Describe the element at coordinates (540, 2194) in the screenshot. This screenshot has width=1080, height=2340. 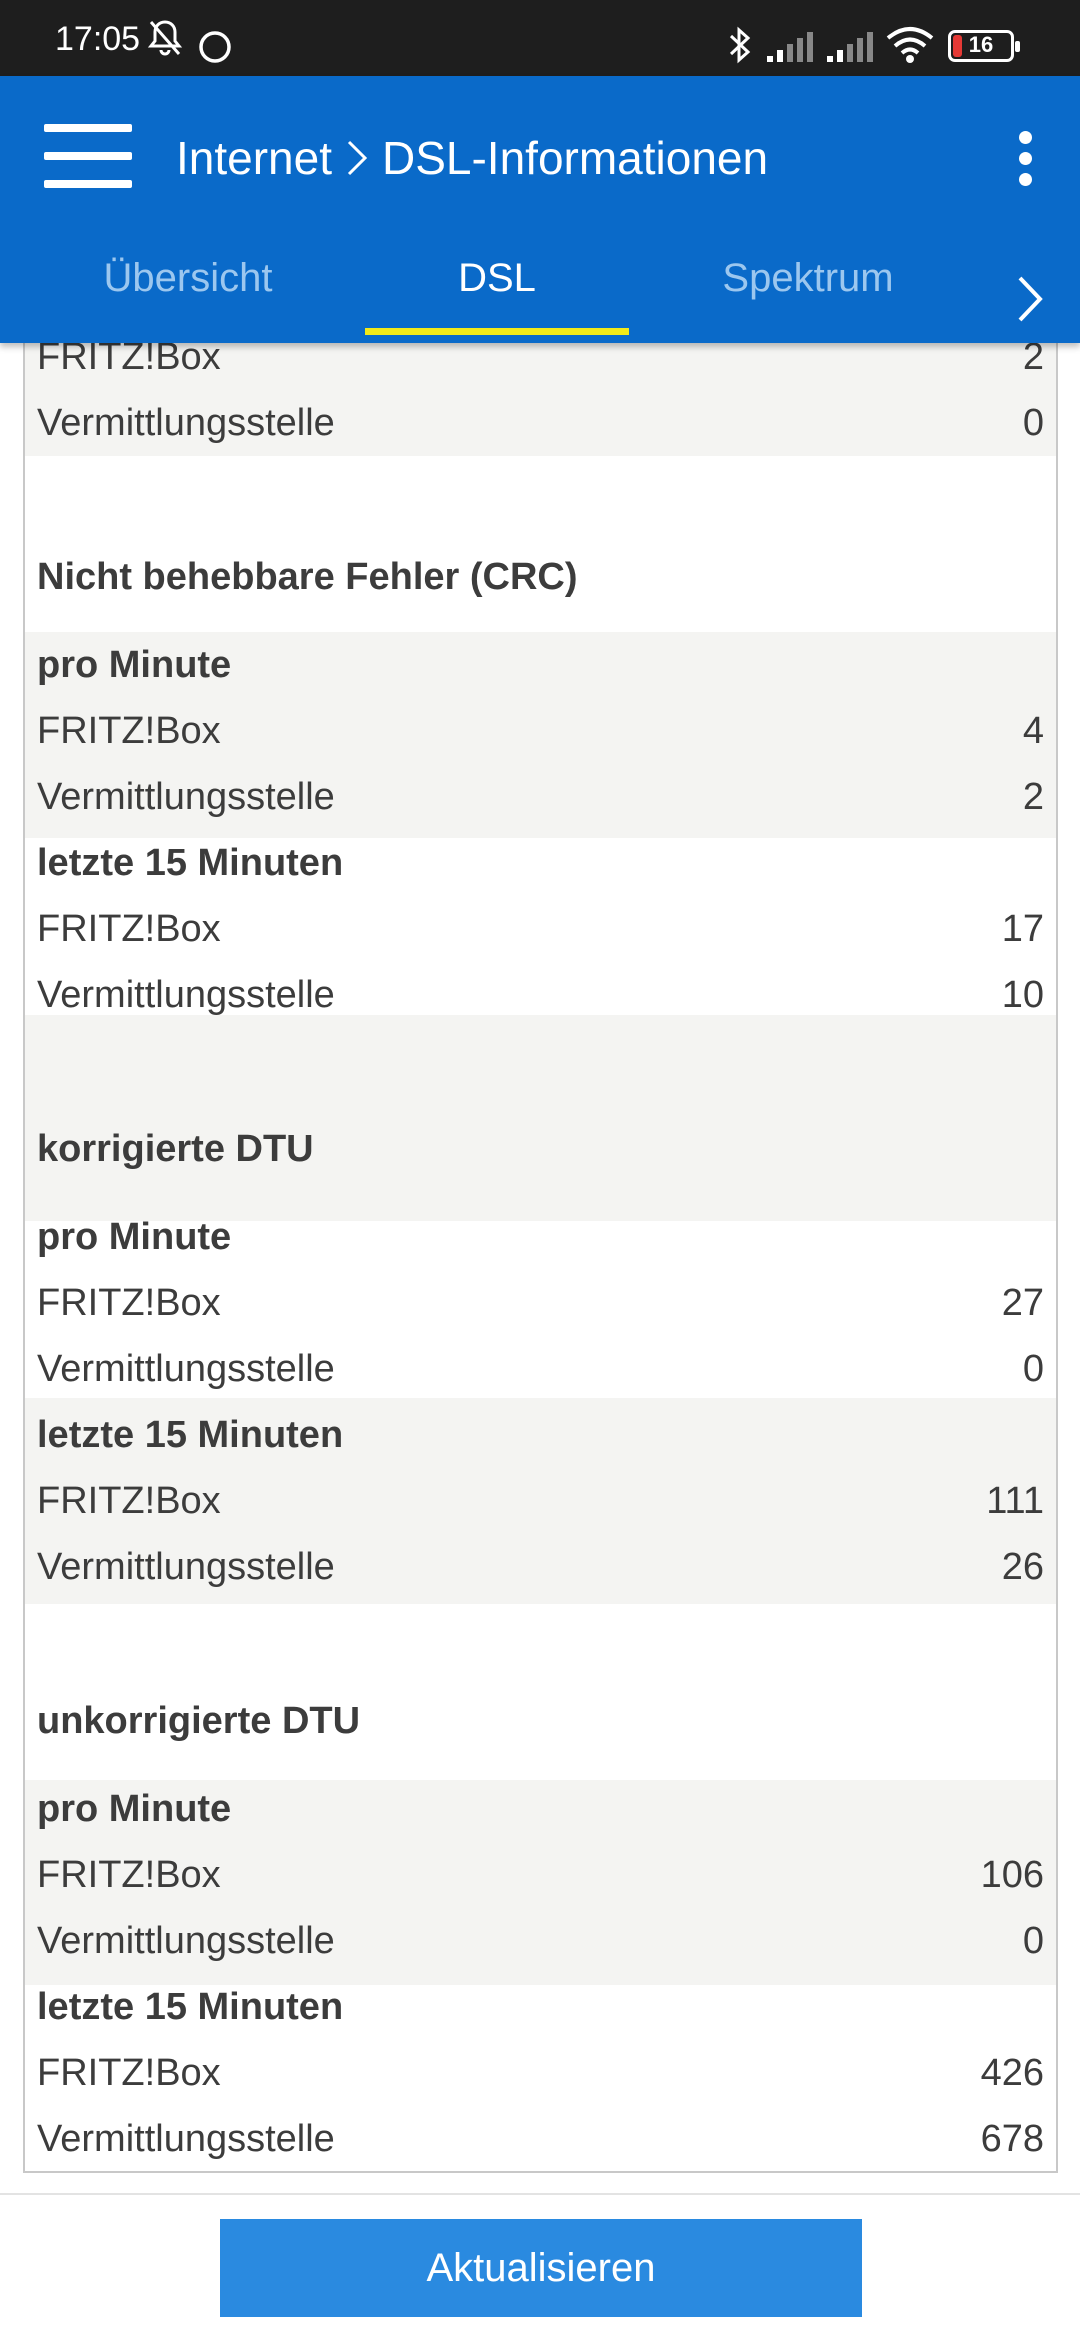
I see `footer-divider` at that location.